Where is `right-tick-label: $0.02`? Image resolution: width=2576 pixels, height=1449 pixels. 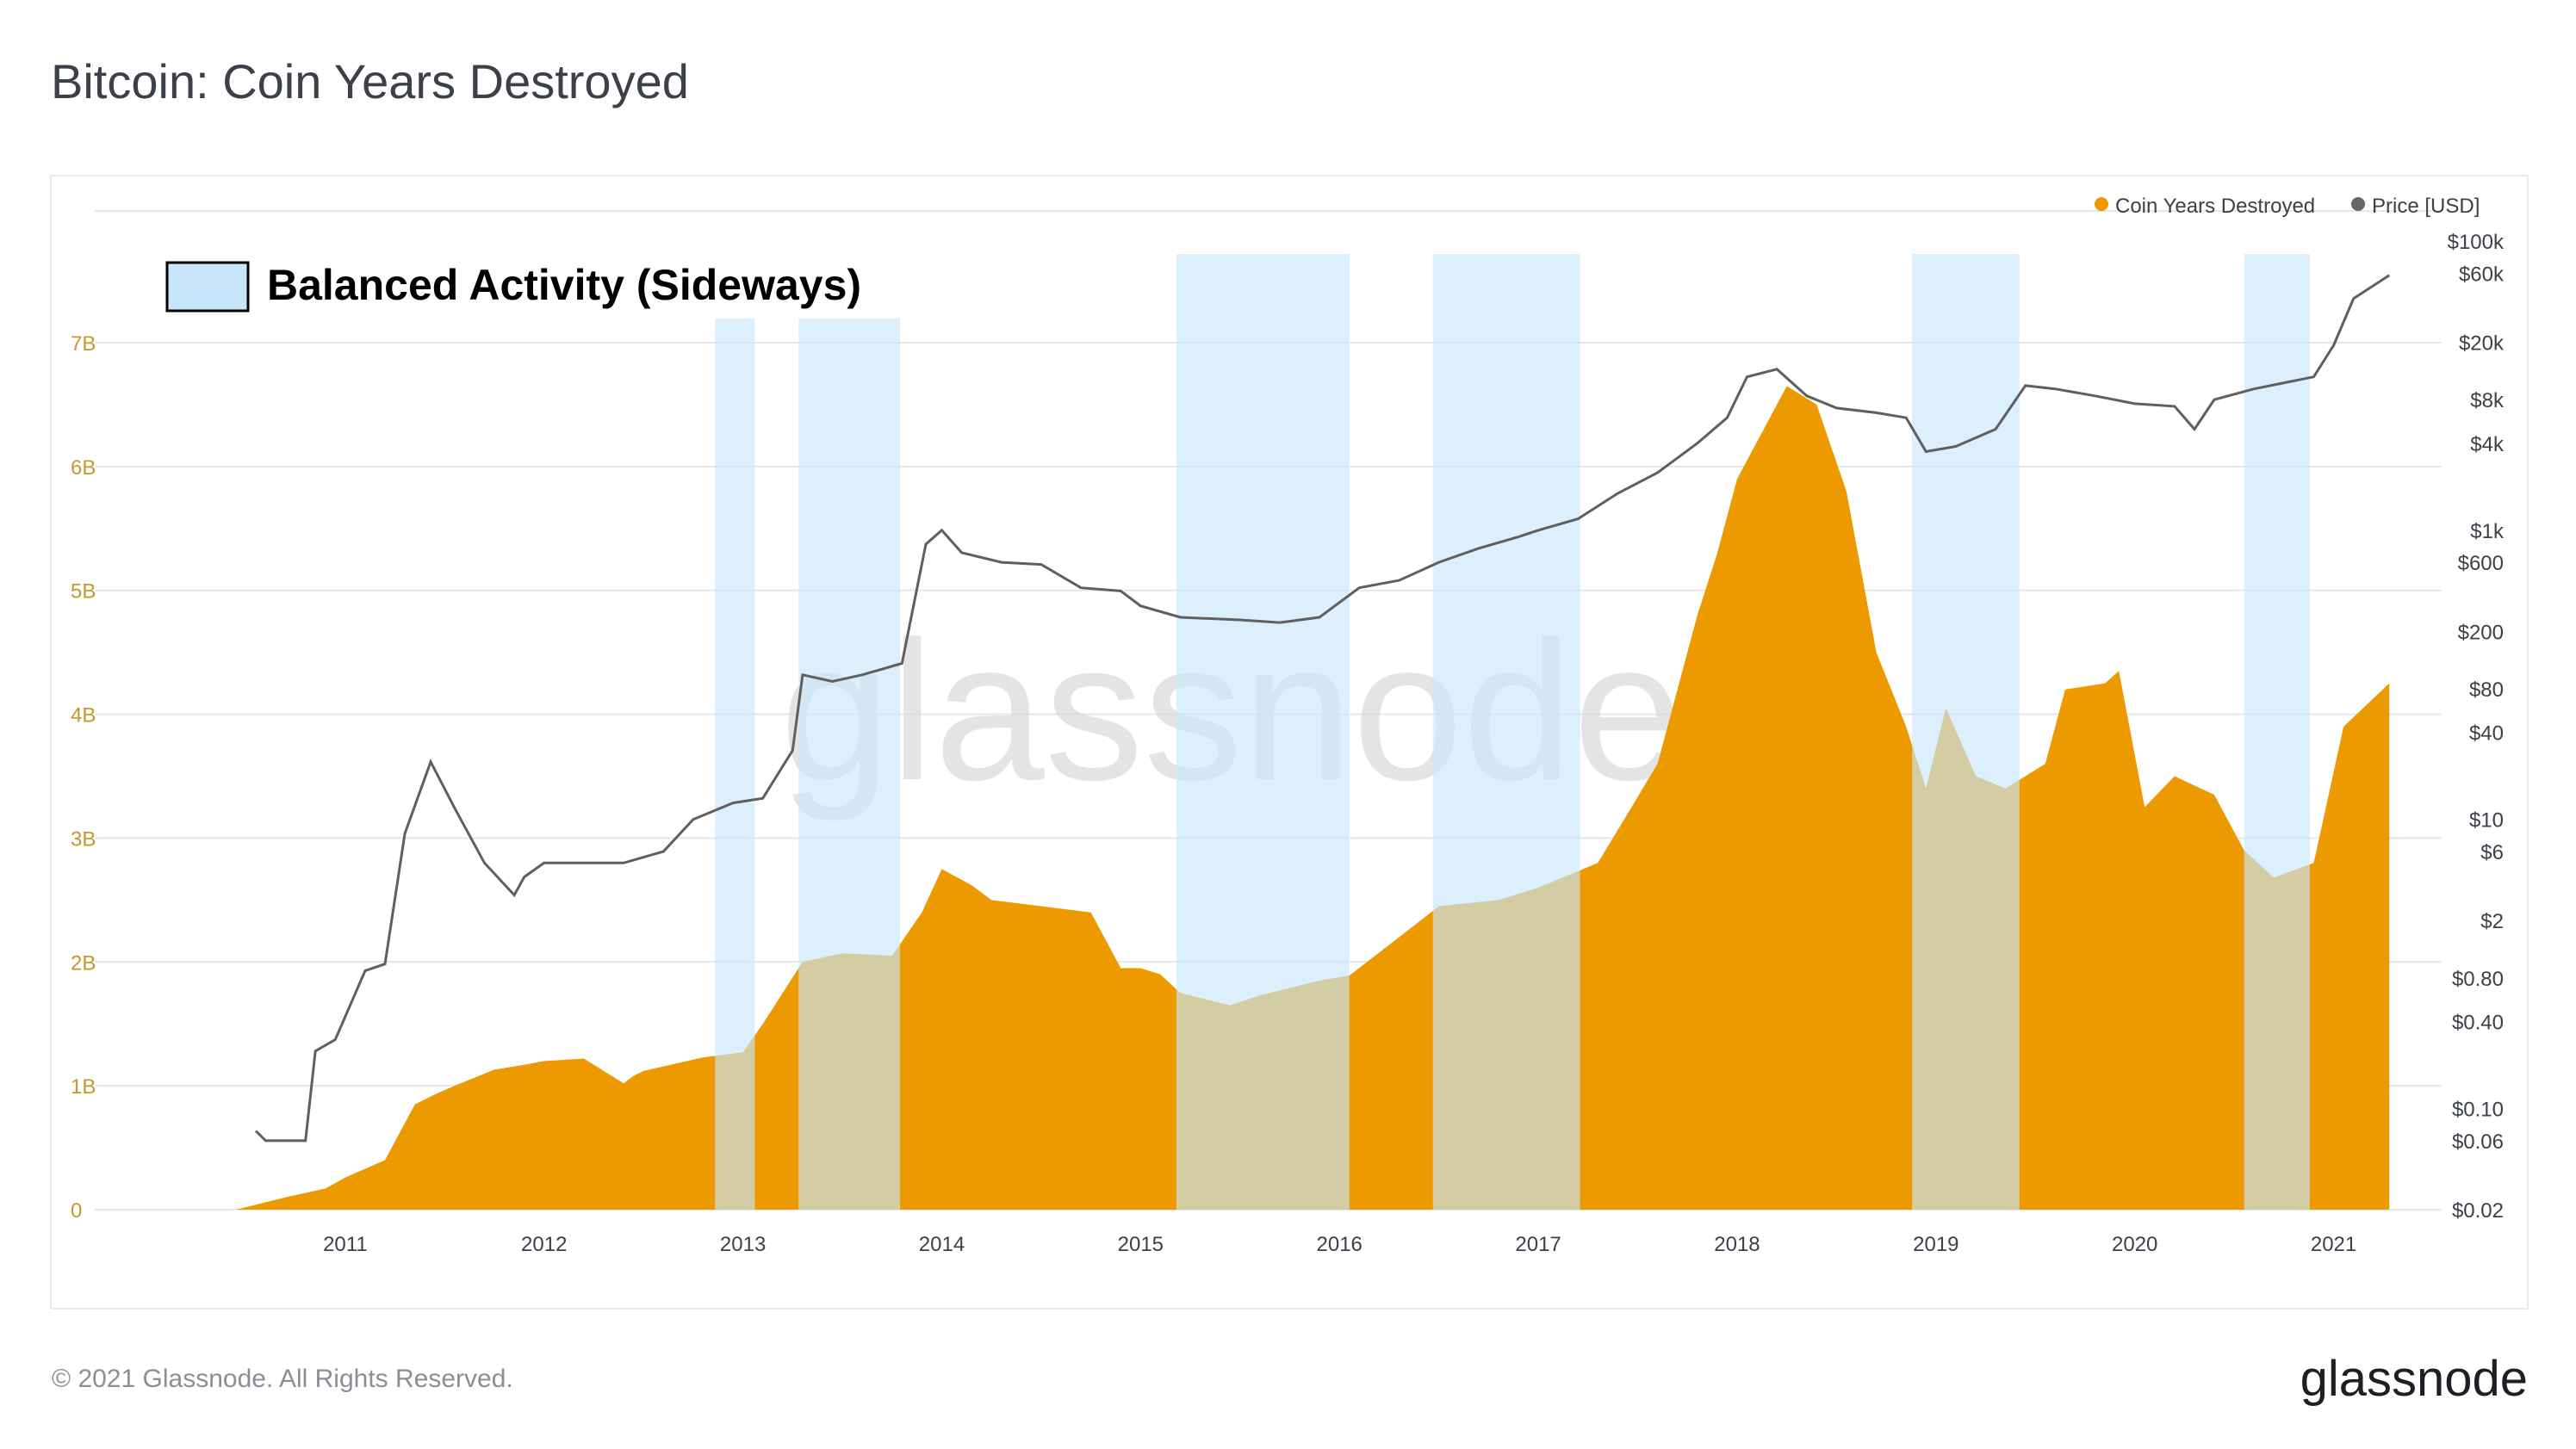 right-tick-label: $0.02 is located at coordinates (2478, 1211).